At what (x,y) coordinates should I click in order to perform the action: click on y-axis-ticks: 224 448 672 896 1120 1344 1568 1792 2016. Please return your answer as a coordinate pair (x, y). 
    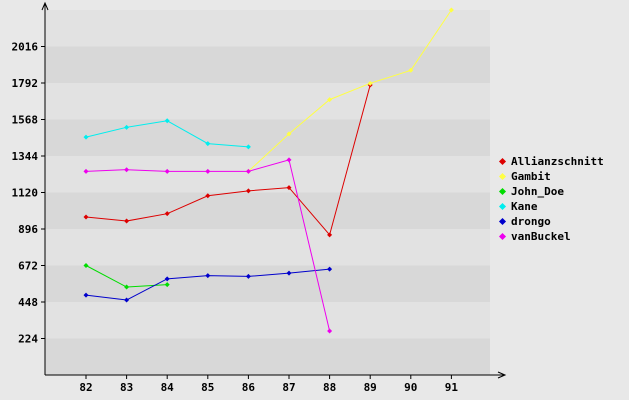
    Looking at the image, I should click on (28, 193).